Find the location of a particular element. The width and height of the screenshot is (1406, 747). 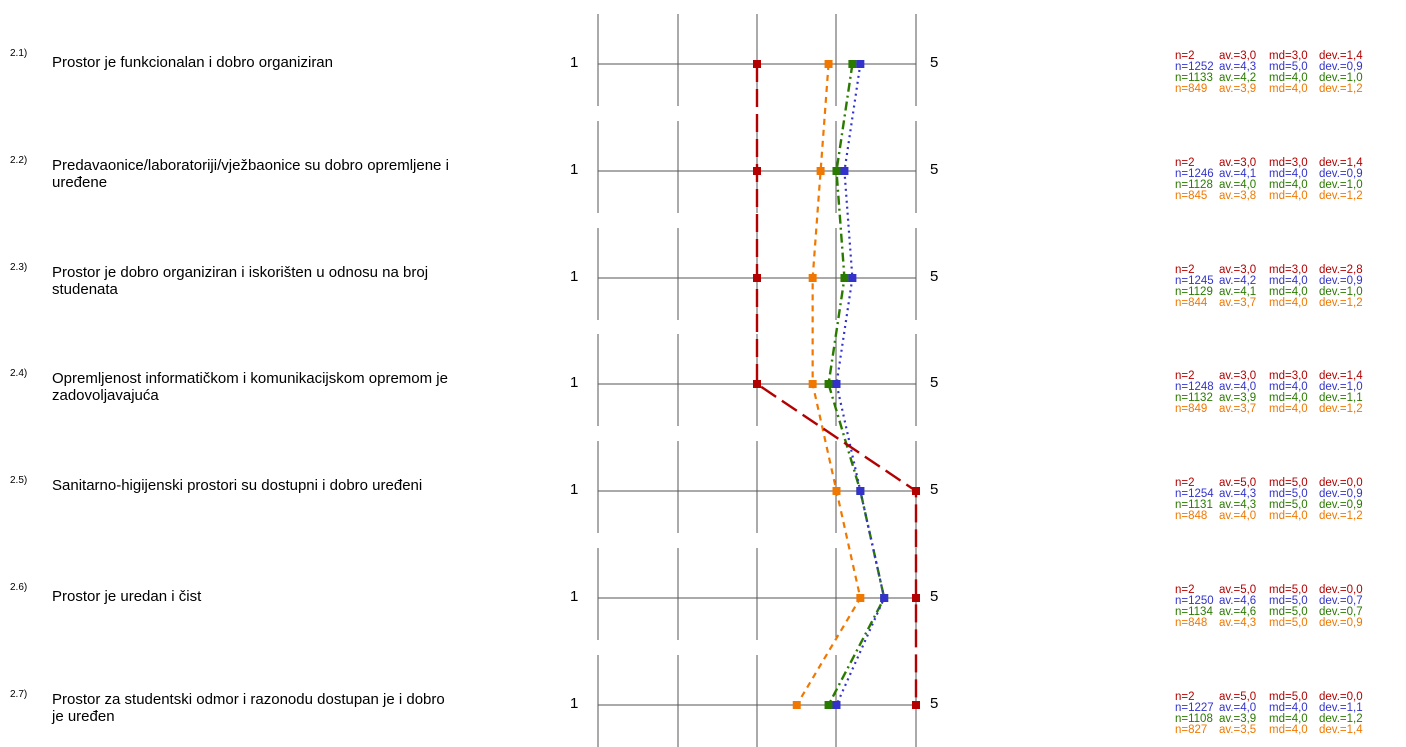

stat-dev: dev.=1,4 is located at coordinates (1341, 56).